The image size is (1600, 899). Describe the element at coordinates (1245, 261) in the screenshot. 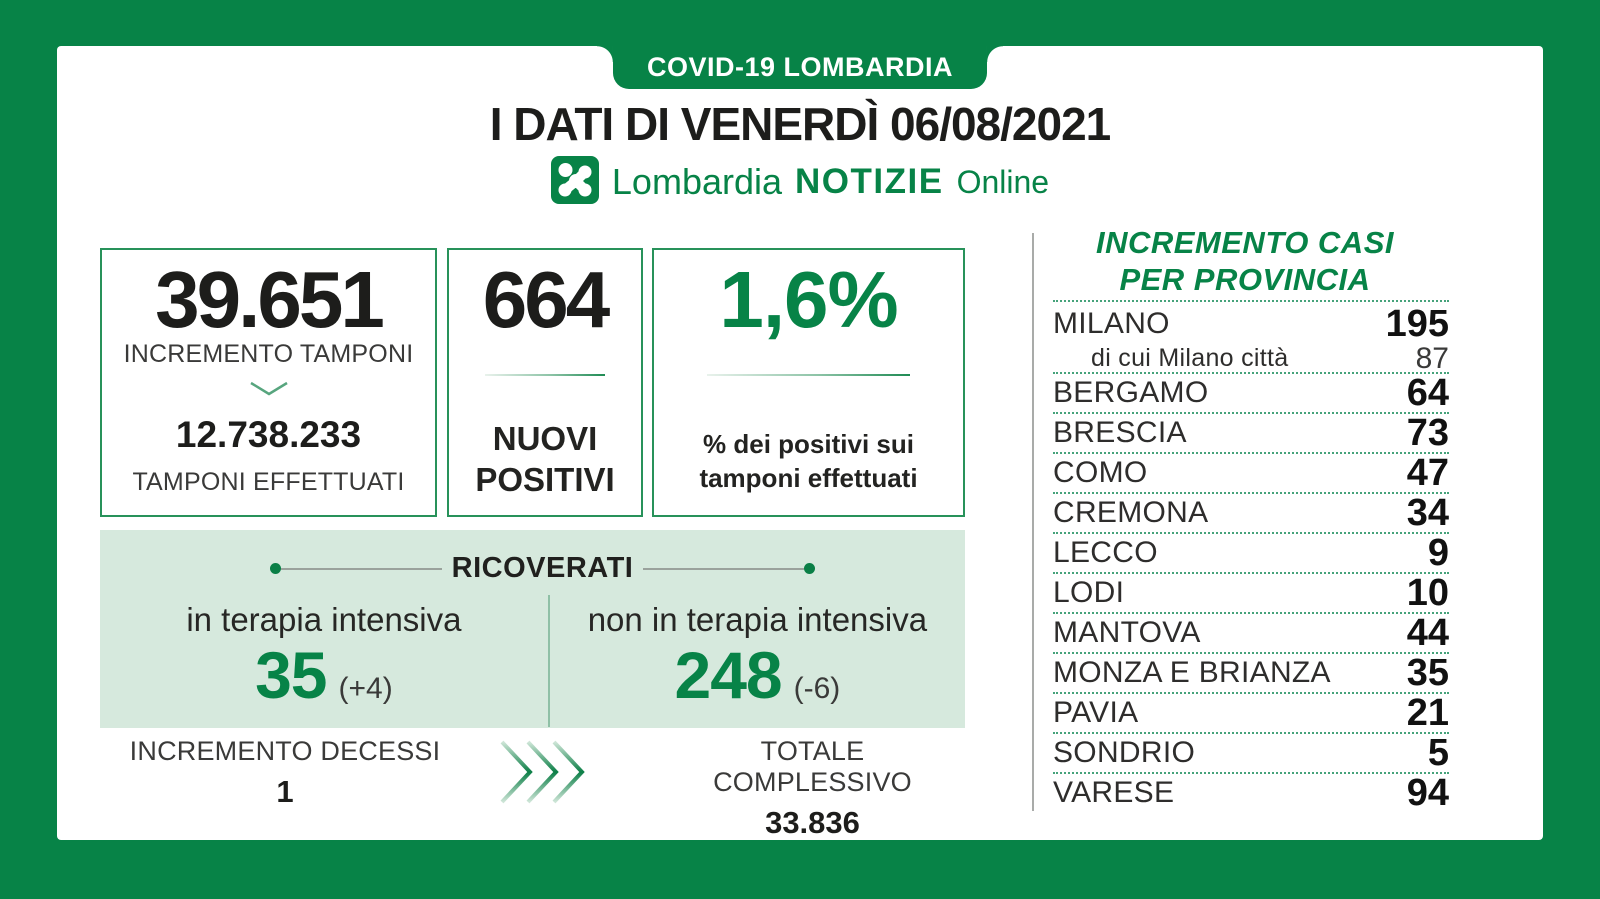

I see `province-section-title: INCREMENTO CASI PER PROVINCIA` at that location.